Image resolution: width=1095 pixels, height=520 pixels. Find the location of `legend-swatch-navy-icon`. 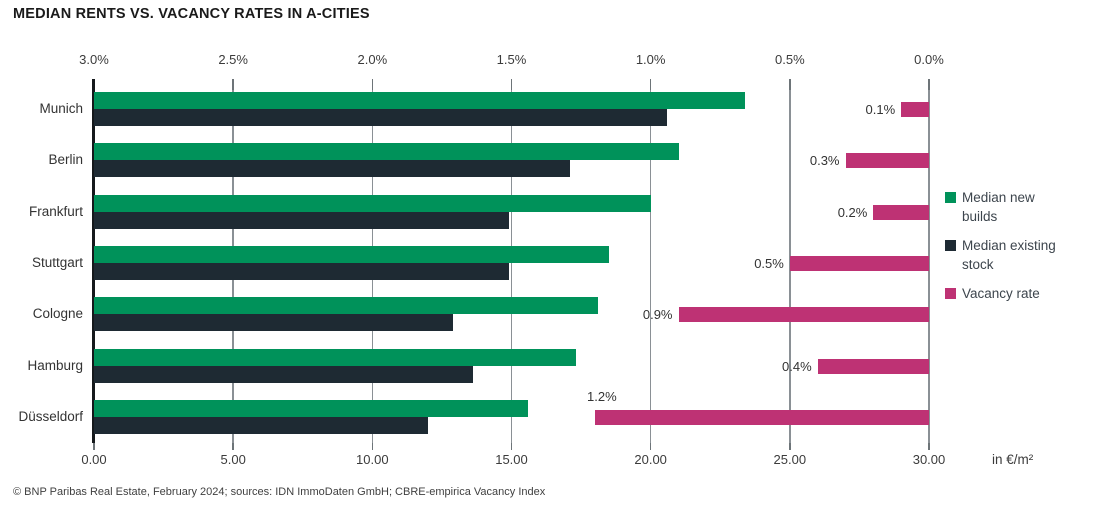

legend-swatch-navy-icon is located at coordinates (950, 245).